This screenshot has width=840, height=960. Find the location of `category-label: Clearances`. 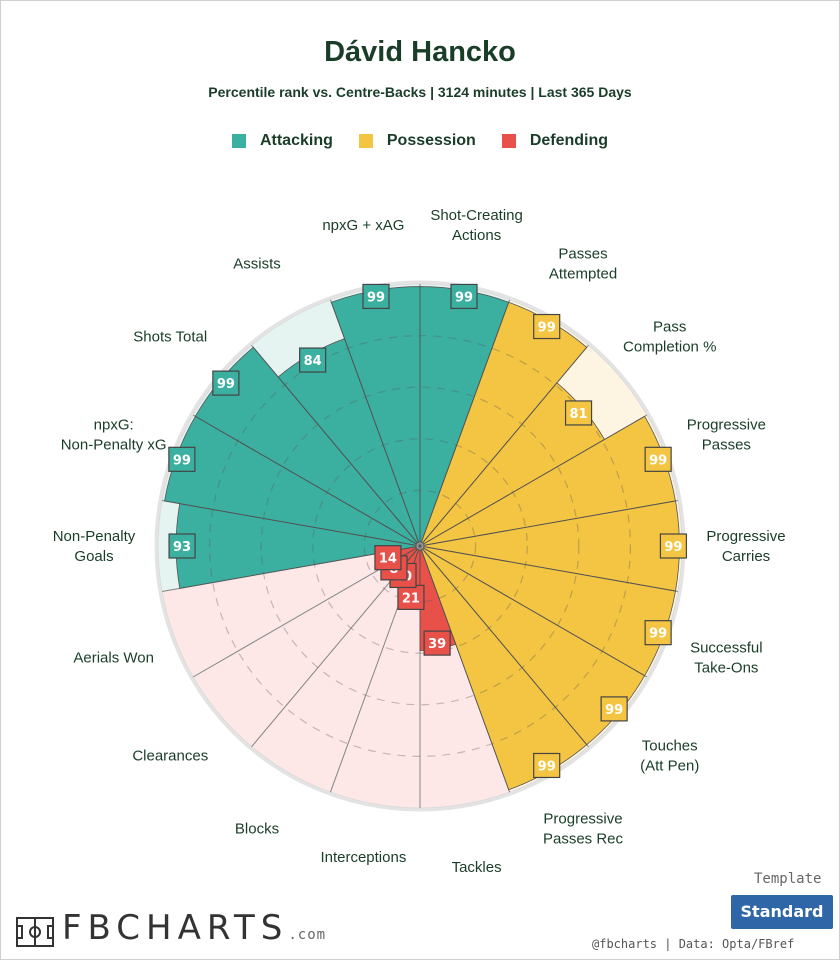

category-label: Clearances is located at coordinates (170, 756).